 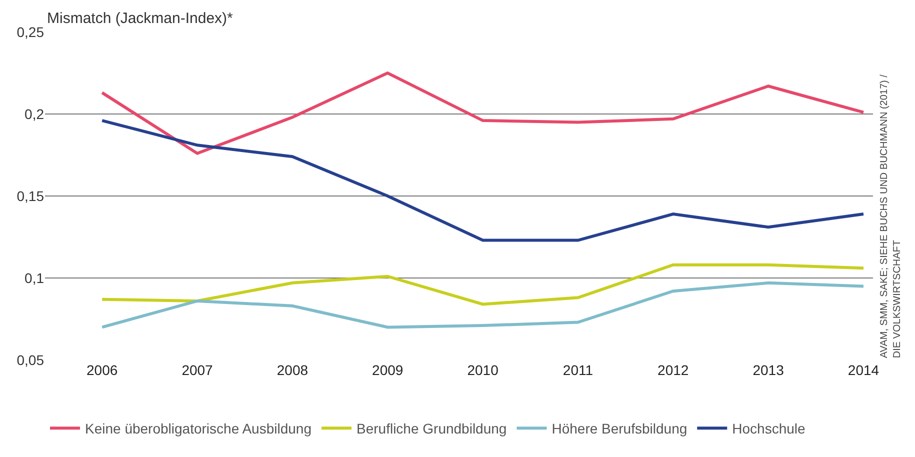 What do you see at coordinates (388, 370) in the screenshot?
I see `x-tick-label: 2009` at bounding box center [388, 370].